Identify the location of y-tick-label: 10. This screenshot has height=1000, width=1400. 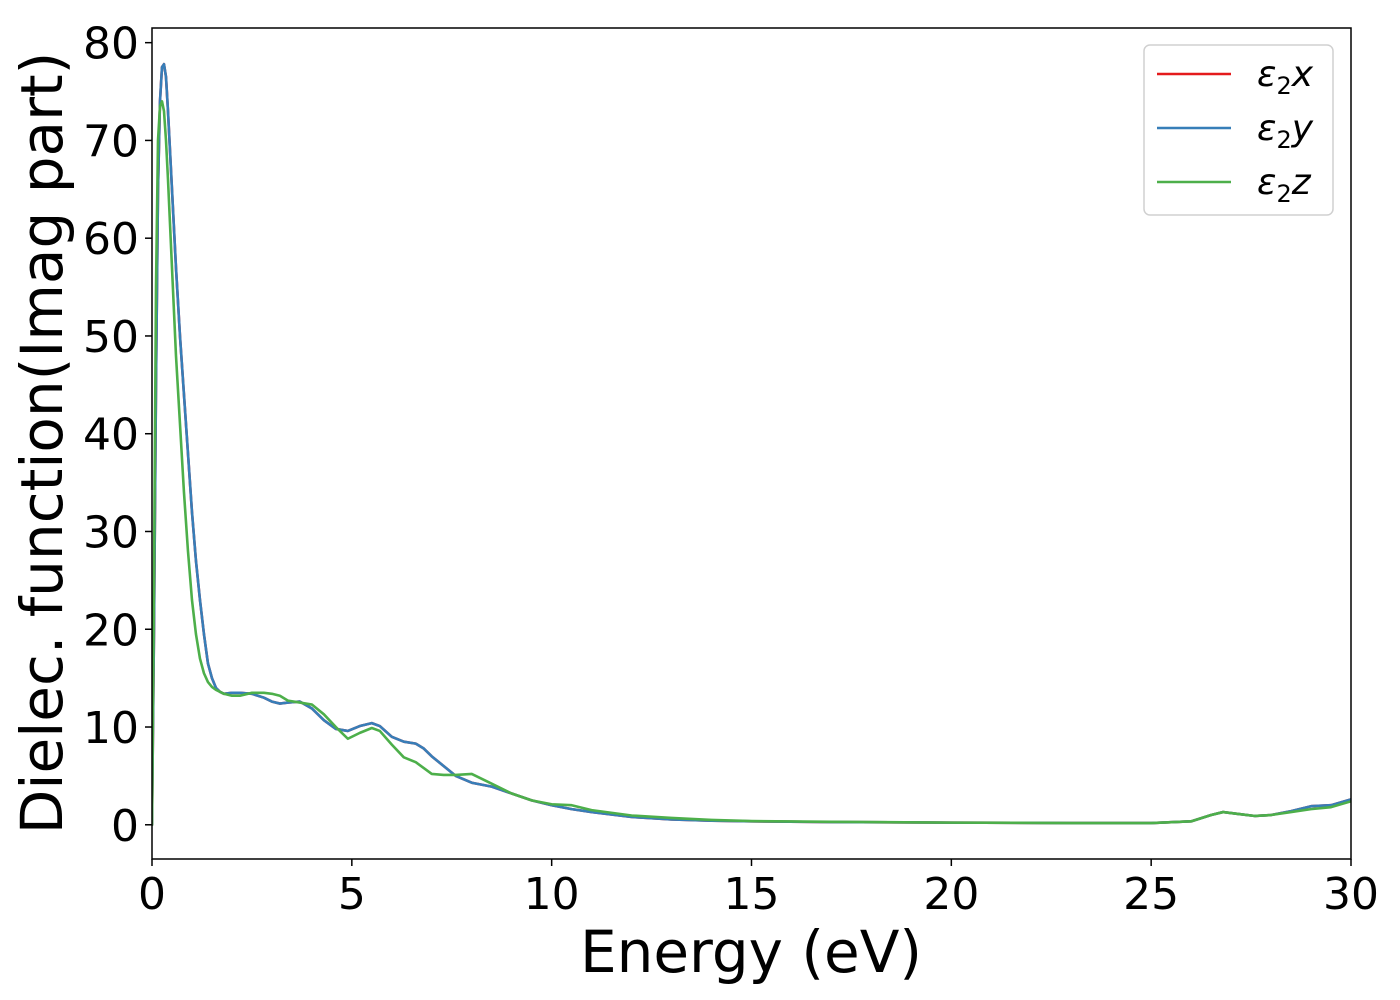
(111, 728).